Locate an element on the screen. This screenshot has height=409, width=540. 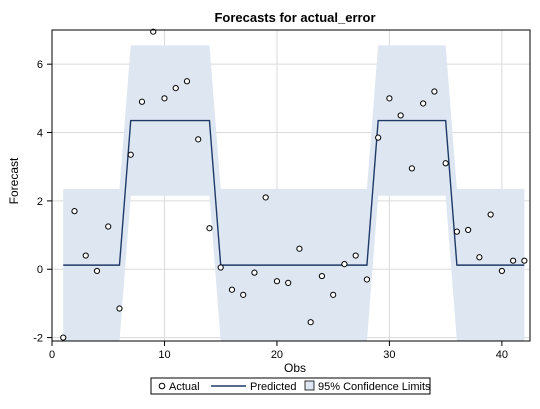
y-tick-label: 6 is located at coordinates (40, 65).